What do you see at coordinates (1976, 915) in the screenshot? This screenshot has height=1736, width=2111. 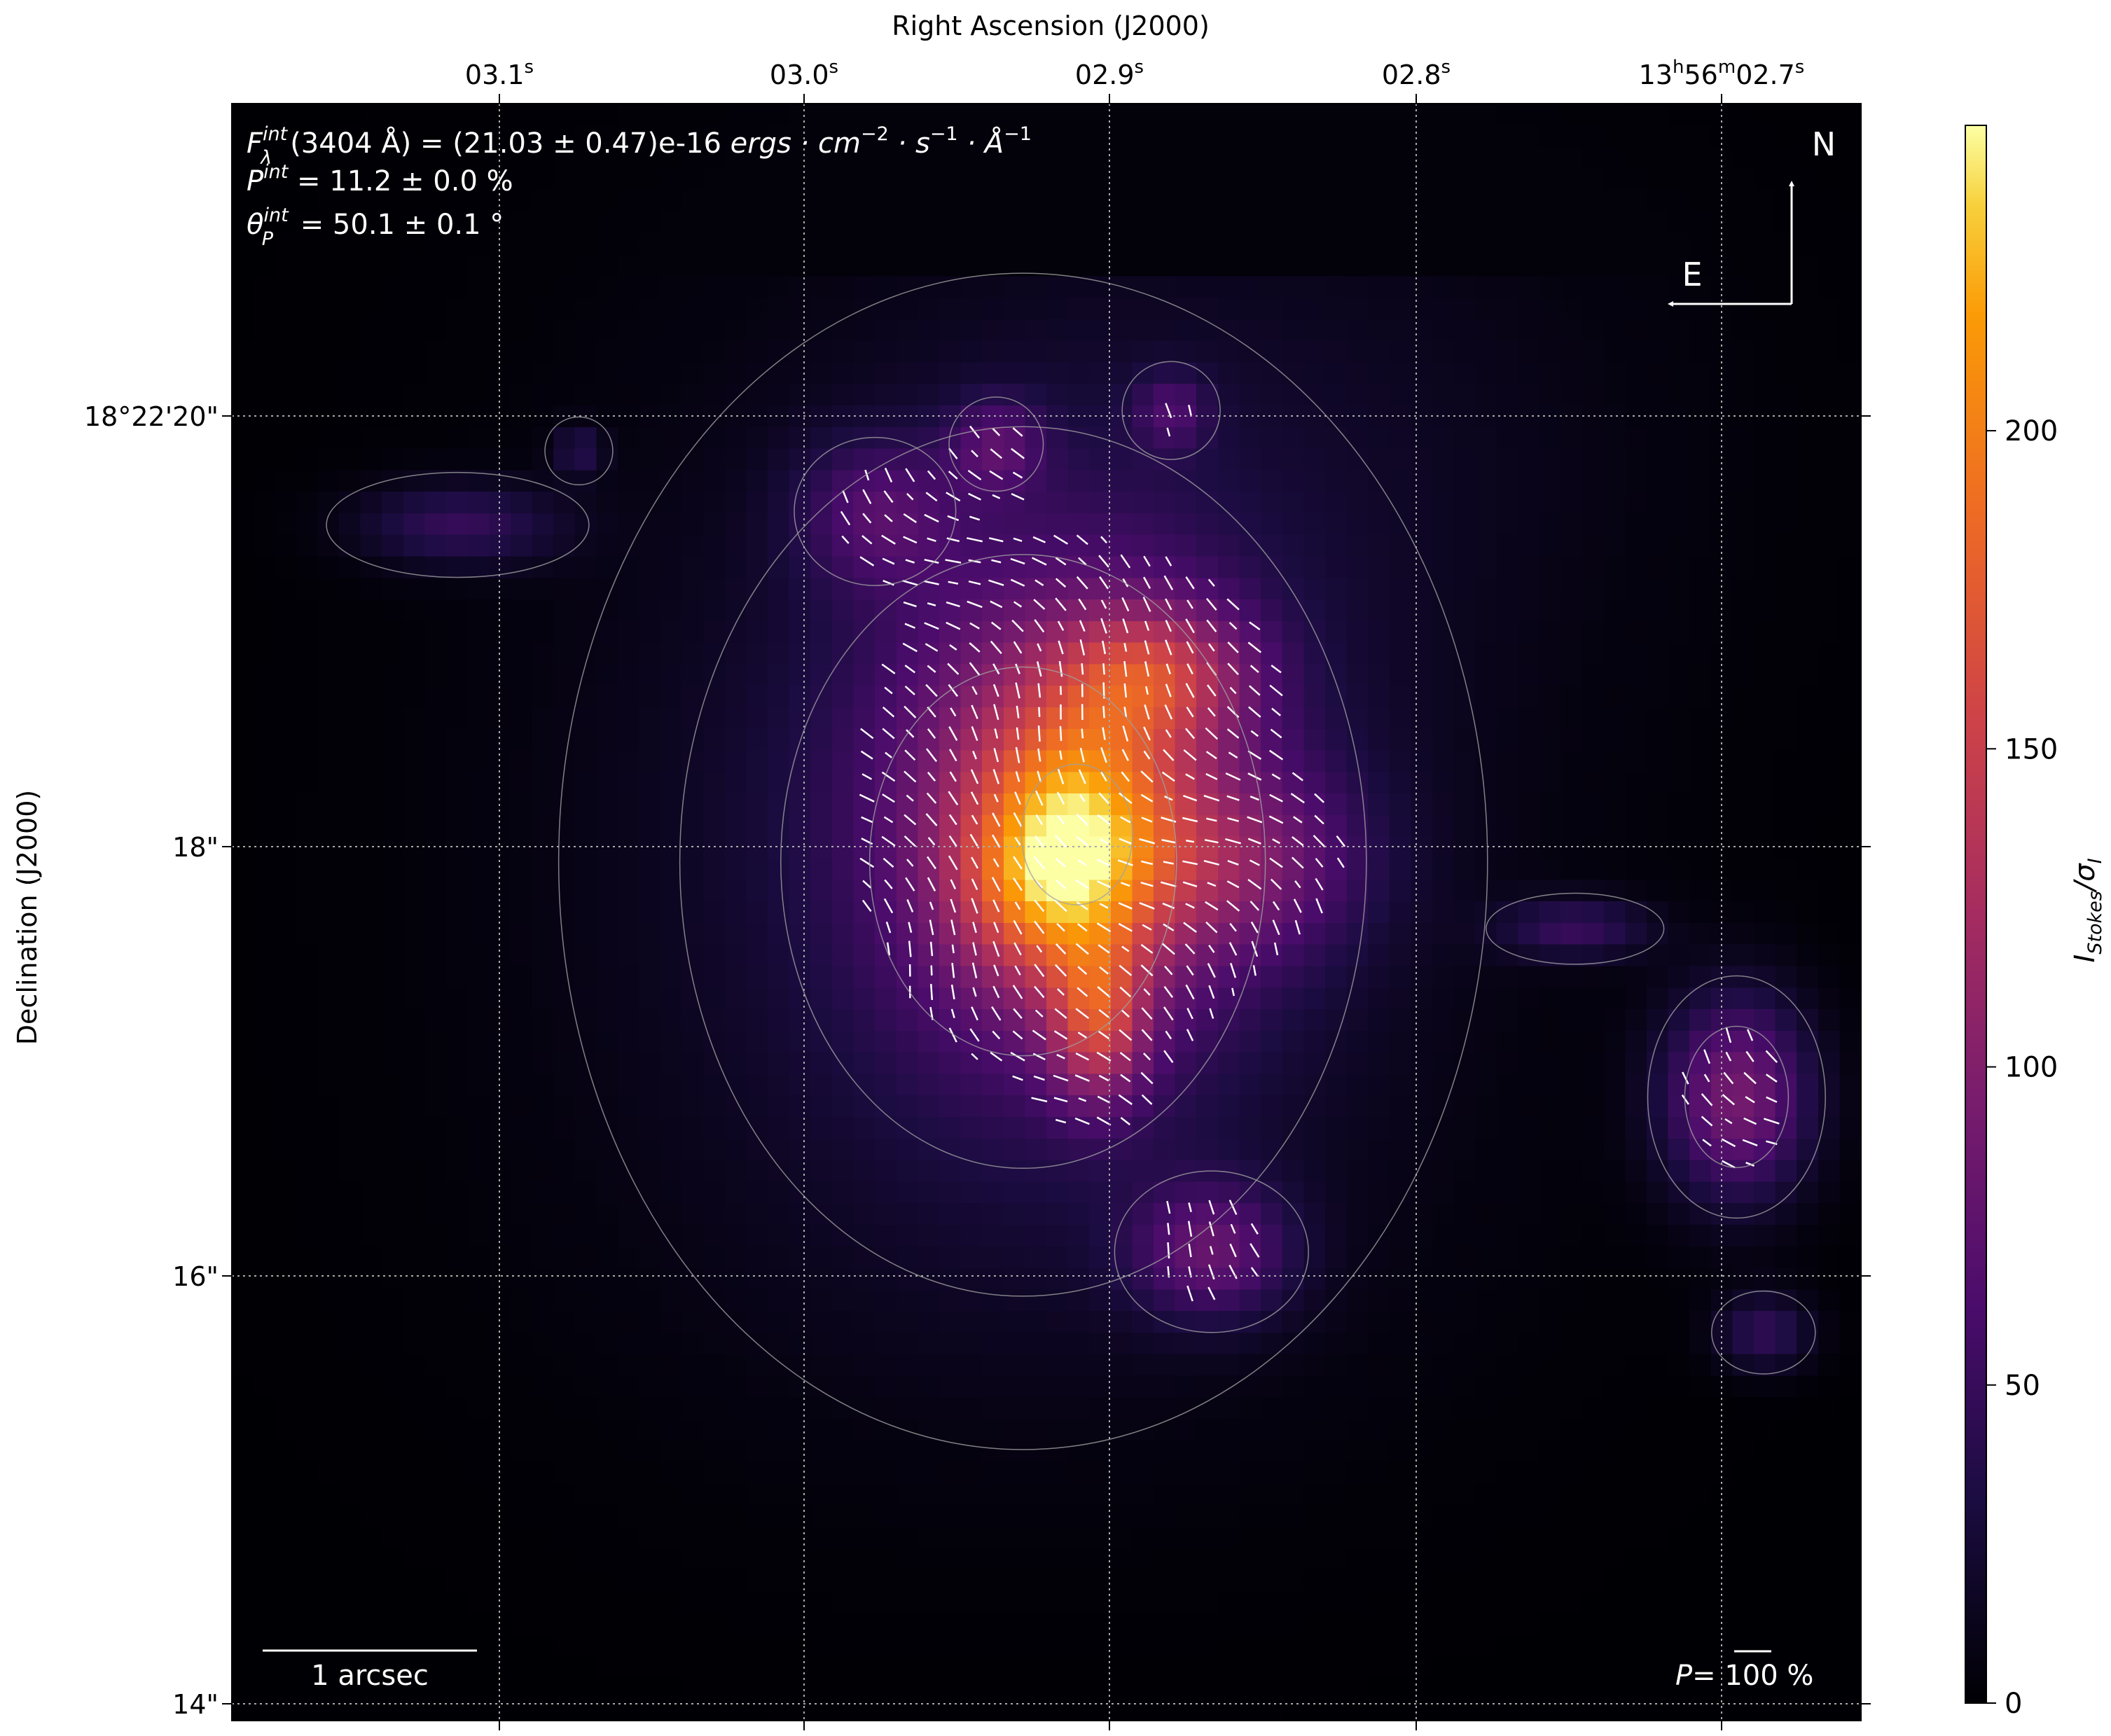 I see `colorbar` at bounding box center [1976, 915].